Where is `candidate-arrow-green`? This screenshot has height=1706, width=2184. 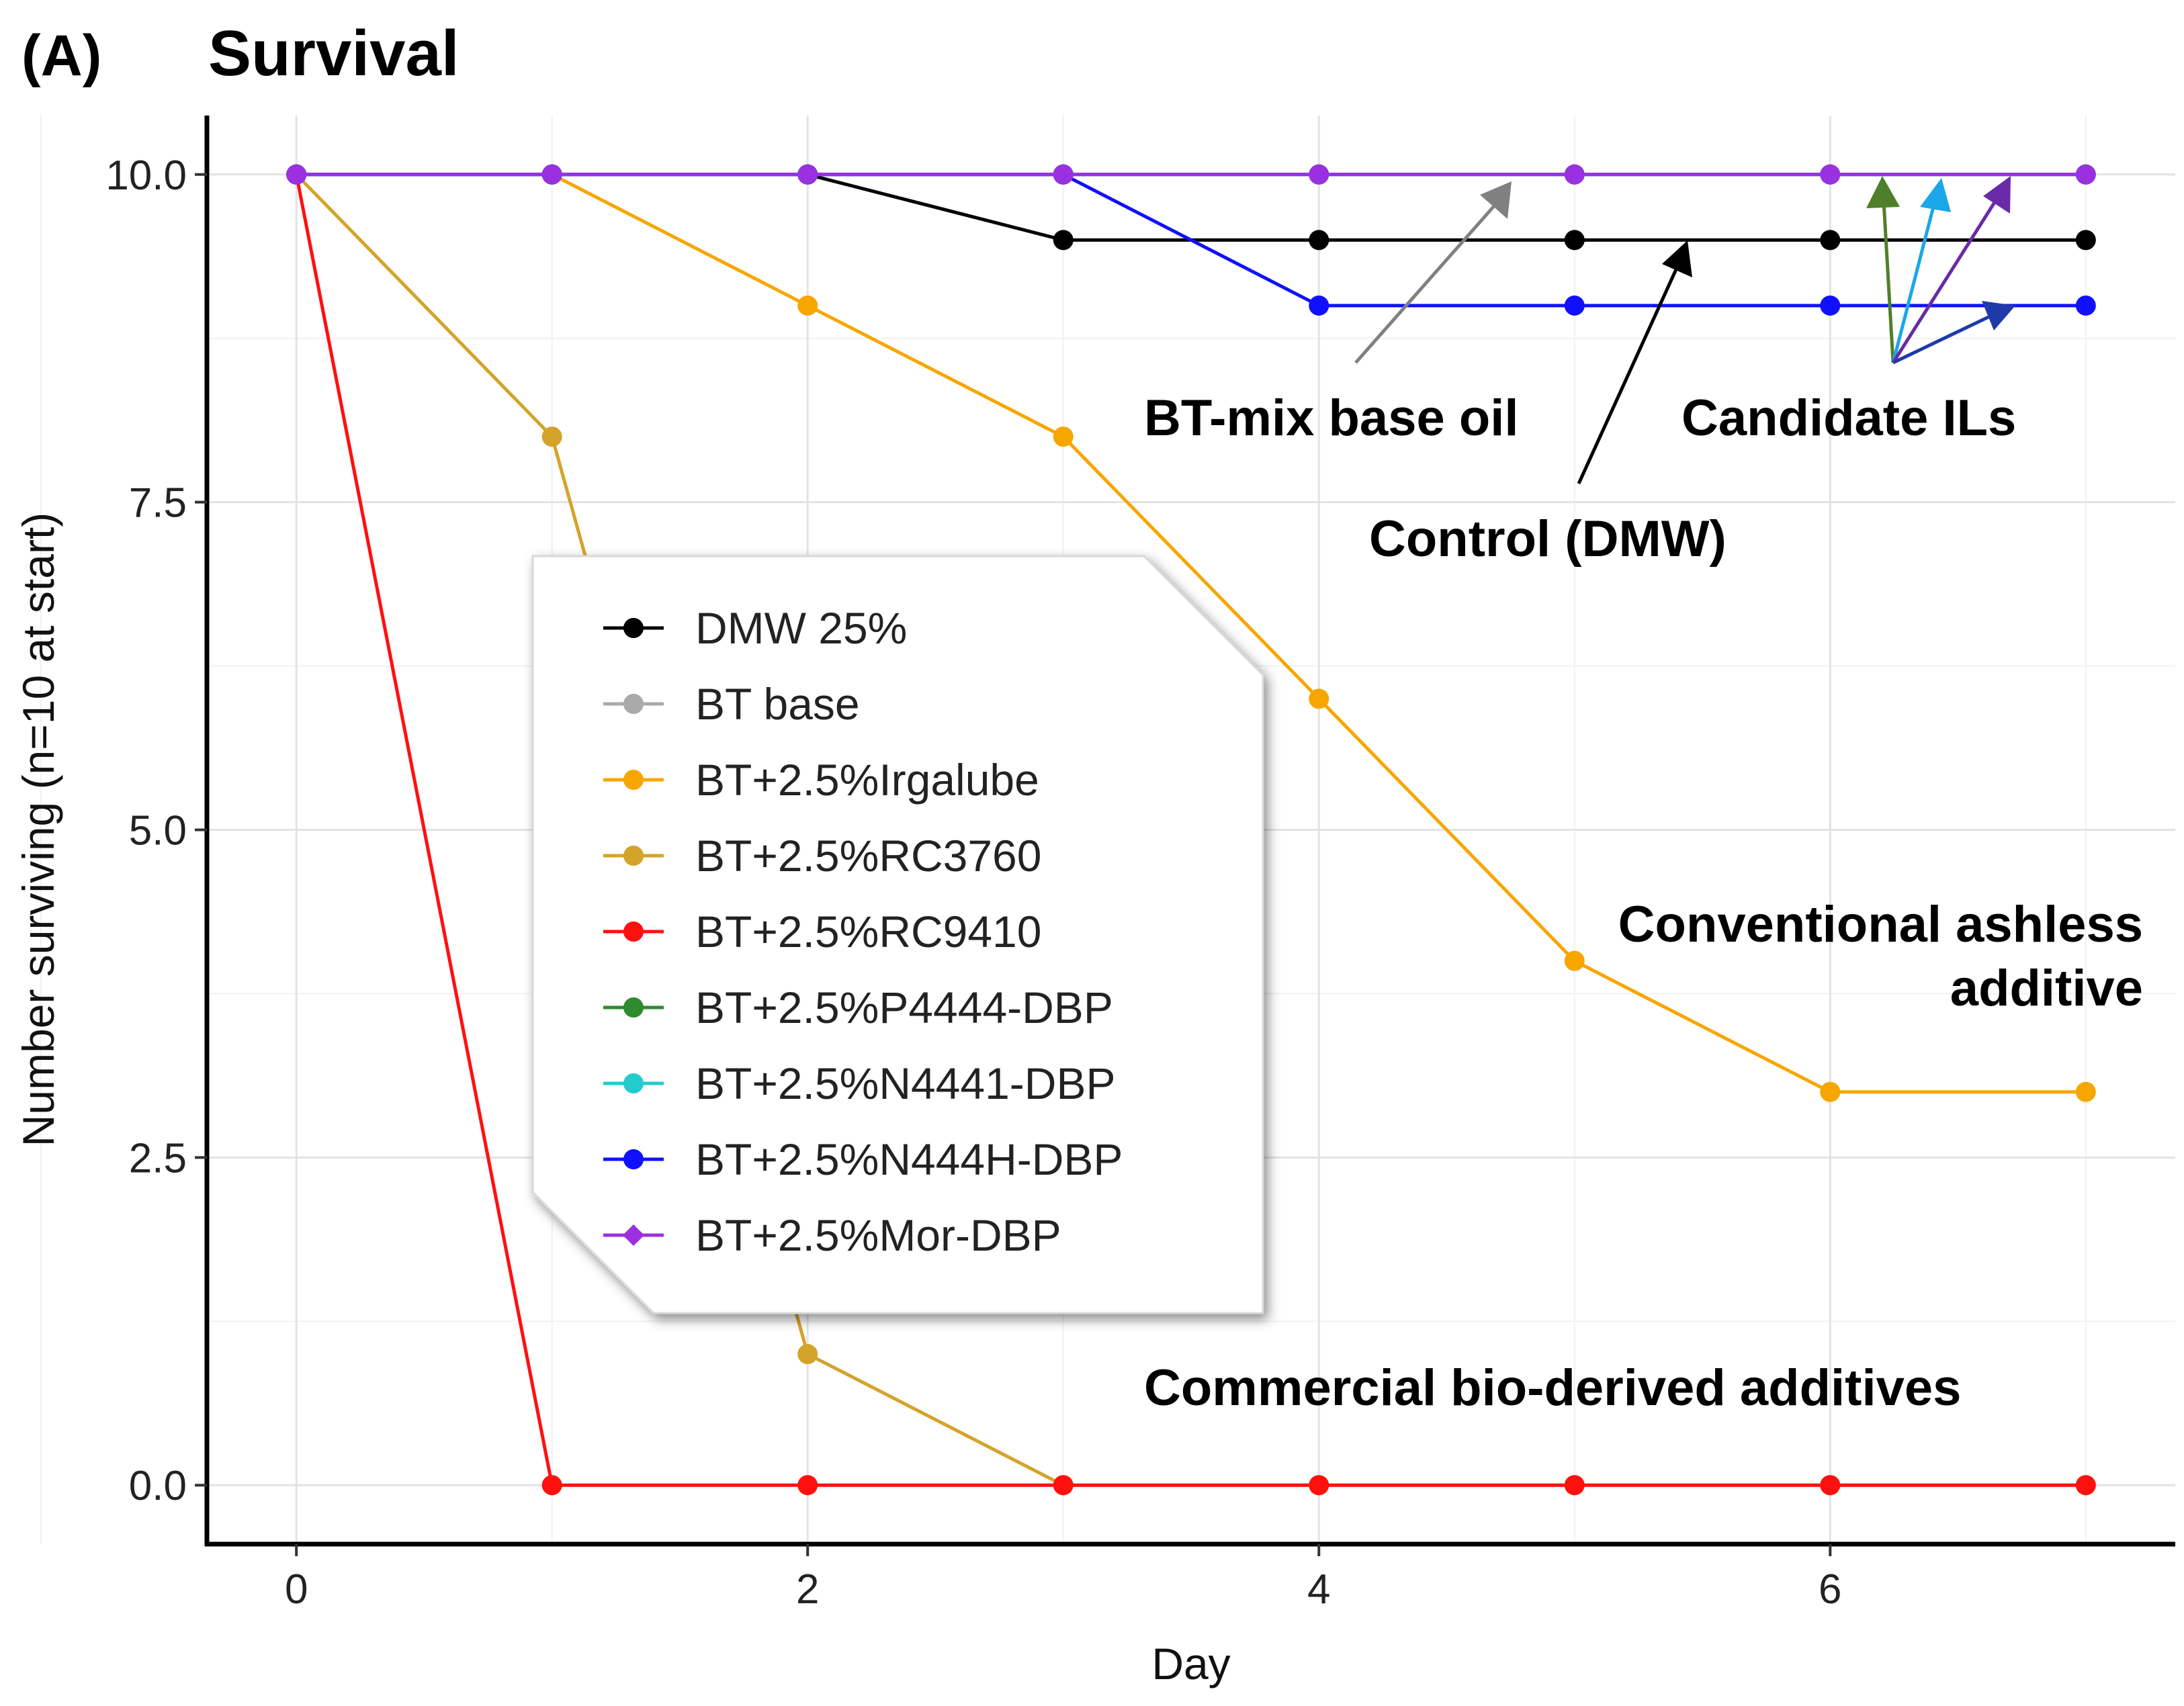
candidate-arrow-green is located at coordinates (1888, 282).